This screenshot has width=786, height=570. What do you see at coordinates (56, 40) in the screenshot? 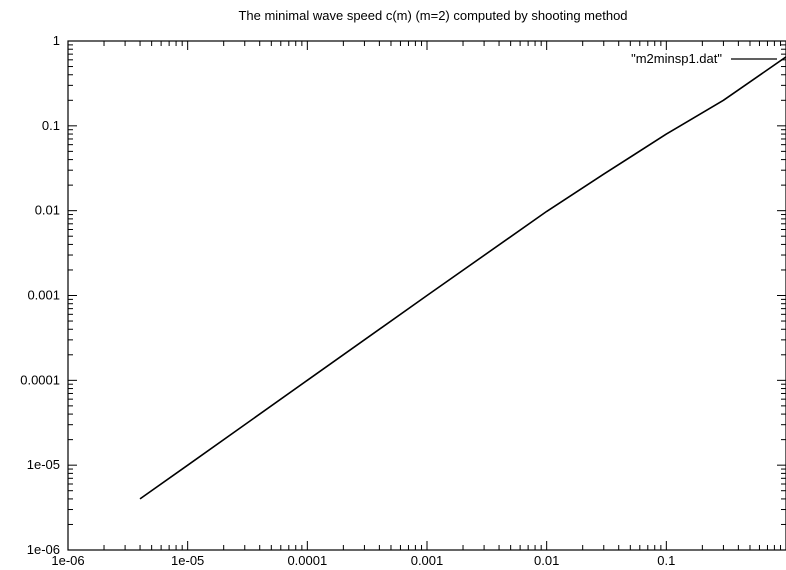
I see `y-tick-label: 1` at bounding box center [56, 40].